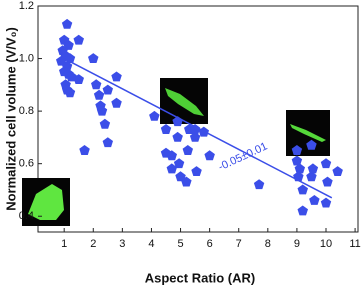 The image size is (362, 298). What do you see at coordinates (26, 164) in the screenshot?
I see `y-tick-label: 0.6` at bounding box center [26, 164].